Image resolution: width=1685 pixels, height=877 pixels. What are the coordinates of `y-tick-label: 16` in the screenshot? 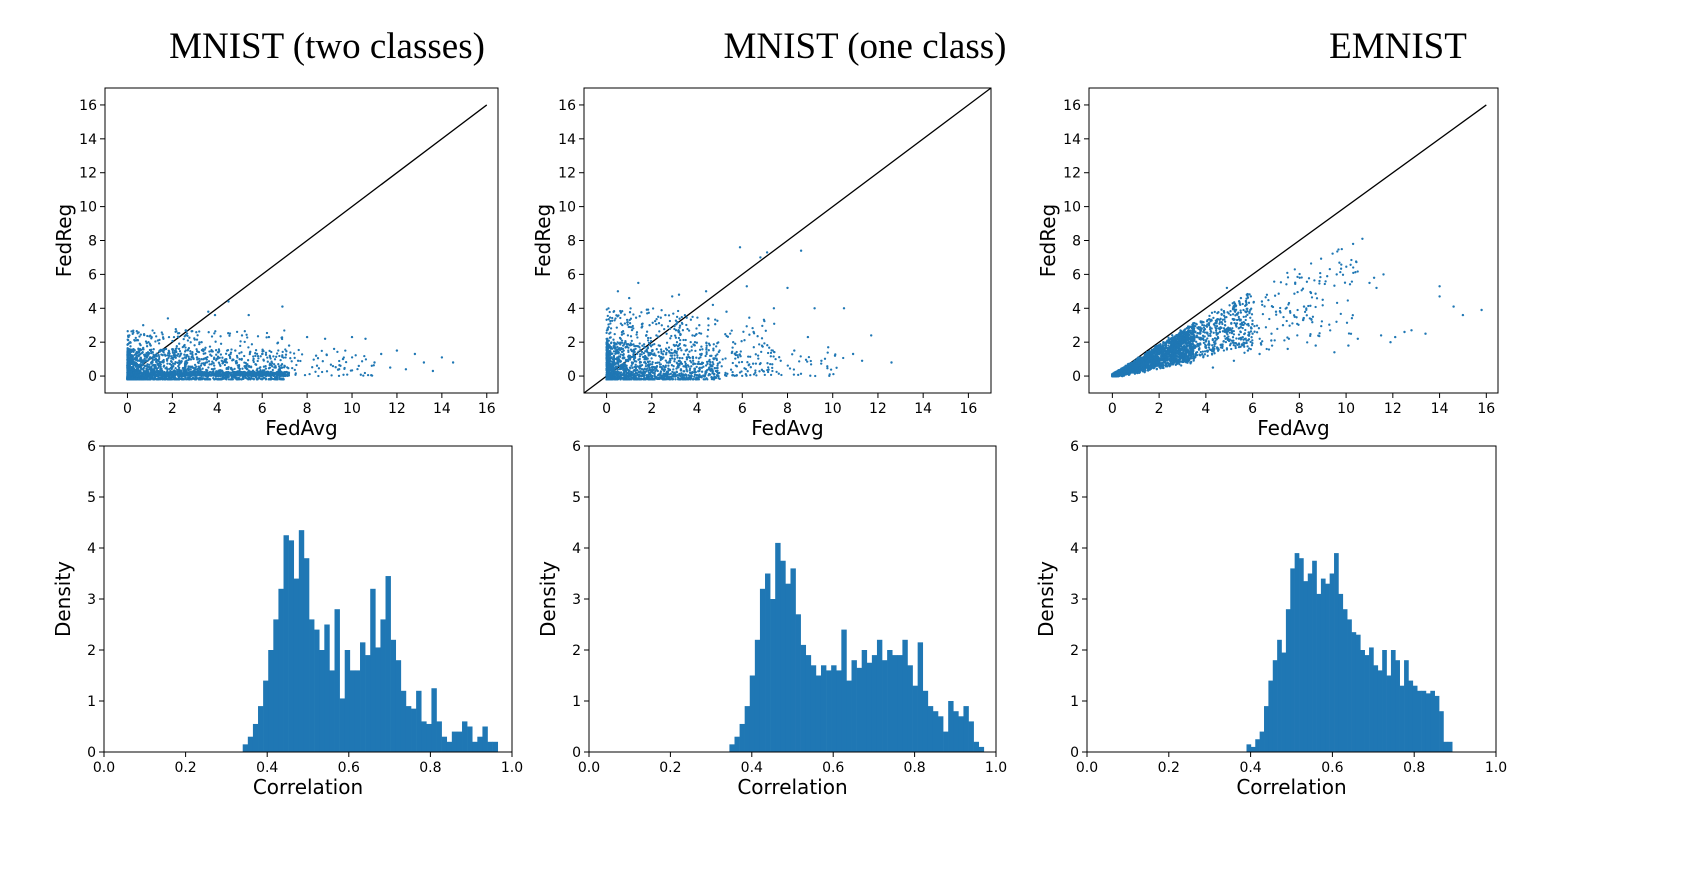 It's located at (567, 106).